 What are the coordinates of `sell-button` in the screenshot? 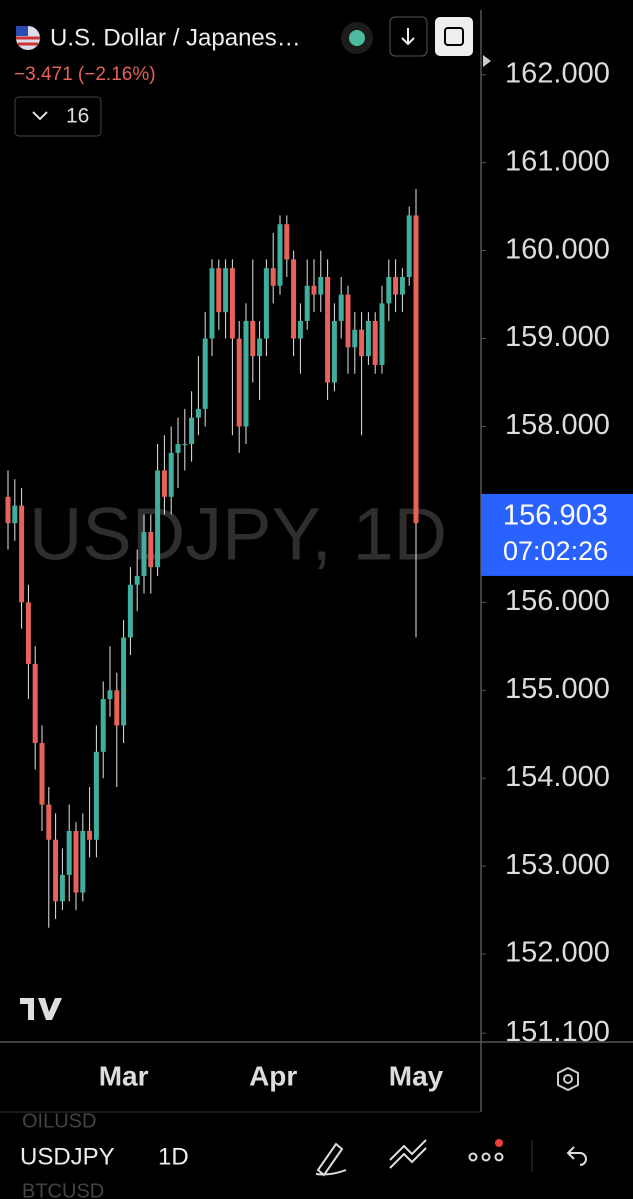 It's located at (408, 36).